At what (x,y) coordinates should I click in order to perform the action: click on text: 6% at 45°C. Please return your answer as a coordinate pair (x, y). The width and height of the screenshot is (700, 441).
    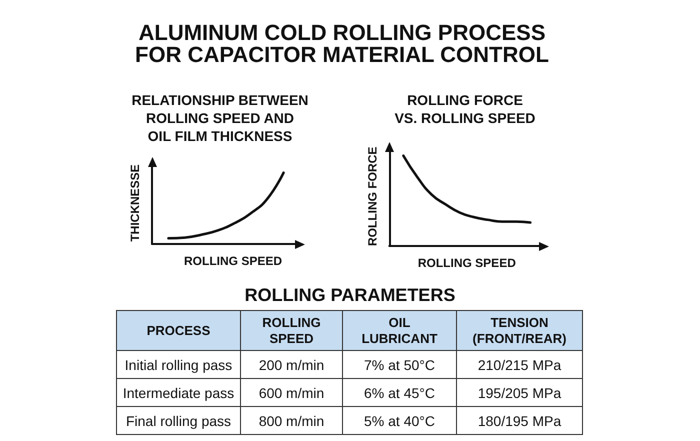
    Looking at the image, I should click on (399, 392).